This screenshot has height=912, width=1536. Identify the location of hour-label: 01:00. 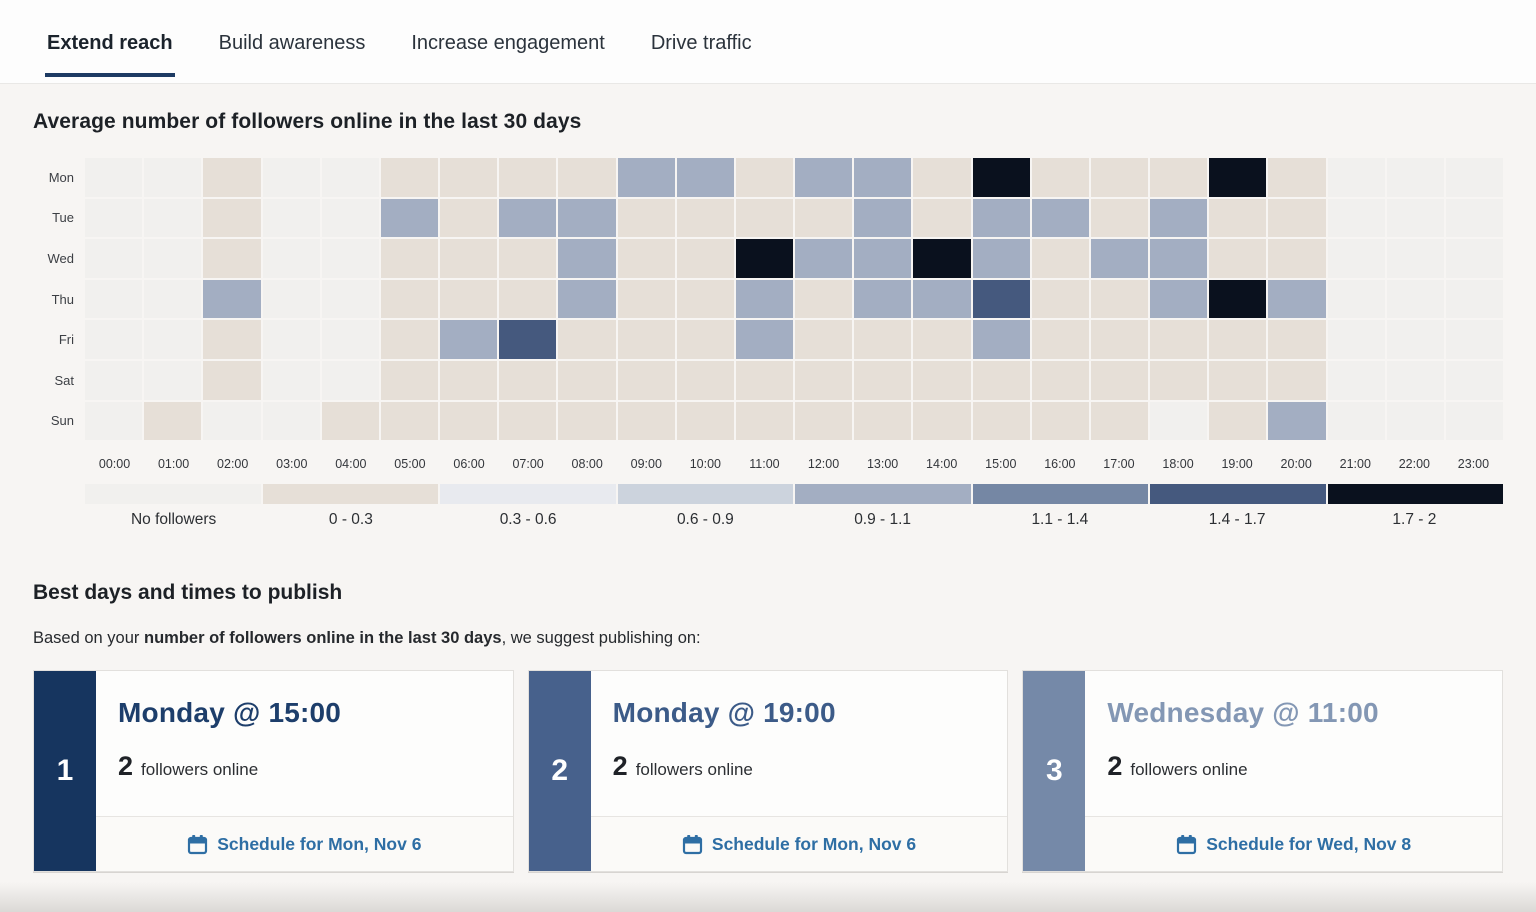
(173, 464).